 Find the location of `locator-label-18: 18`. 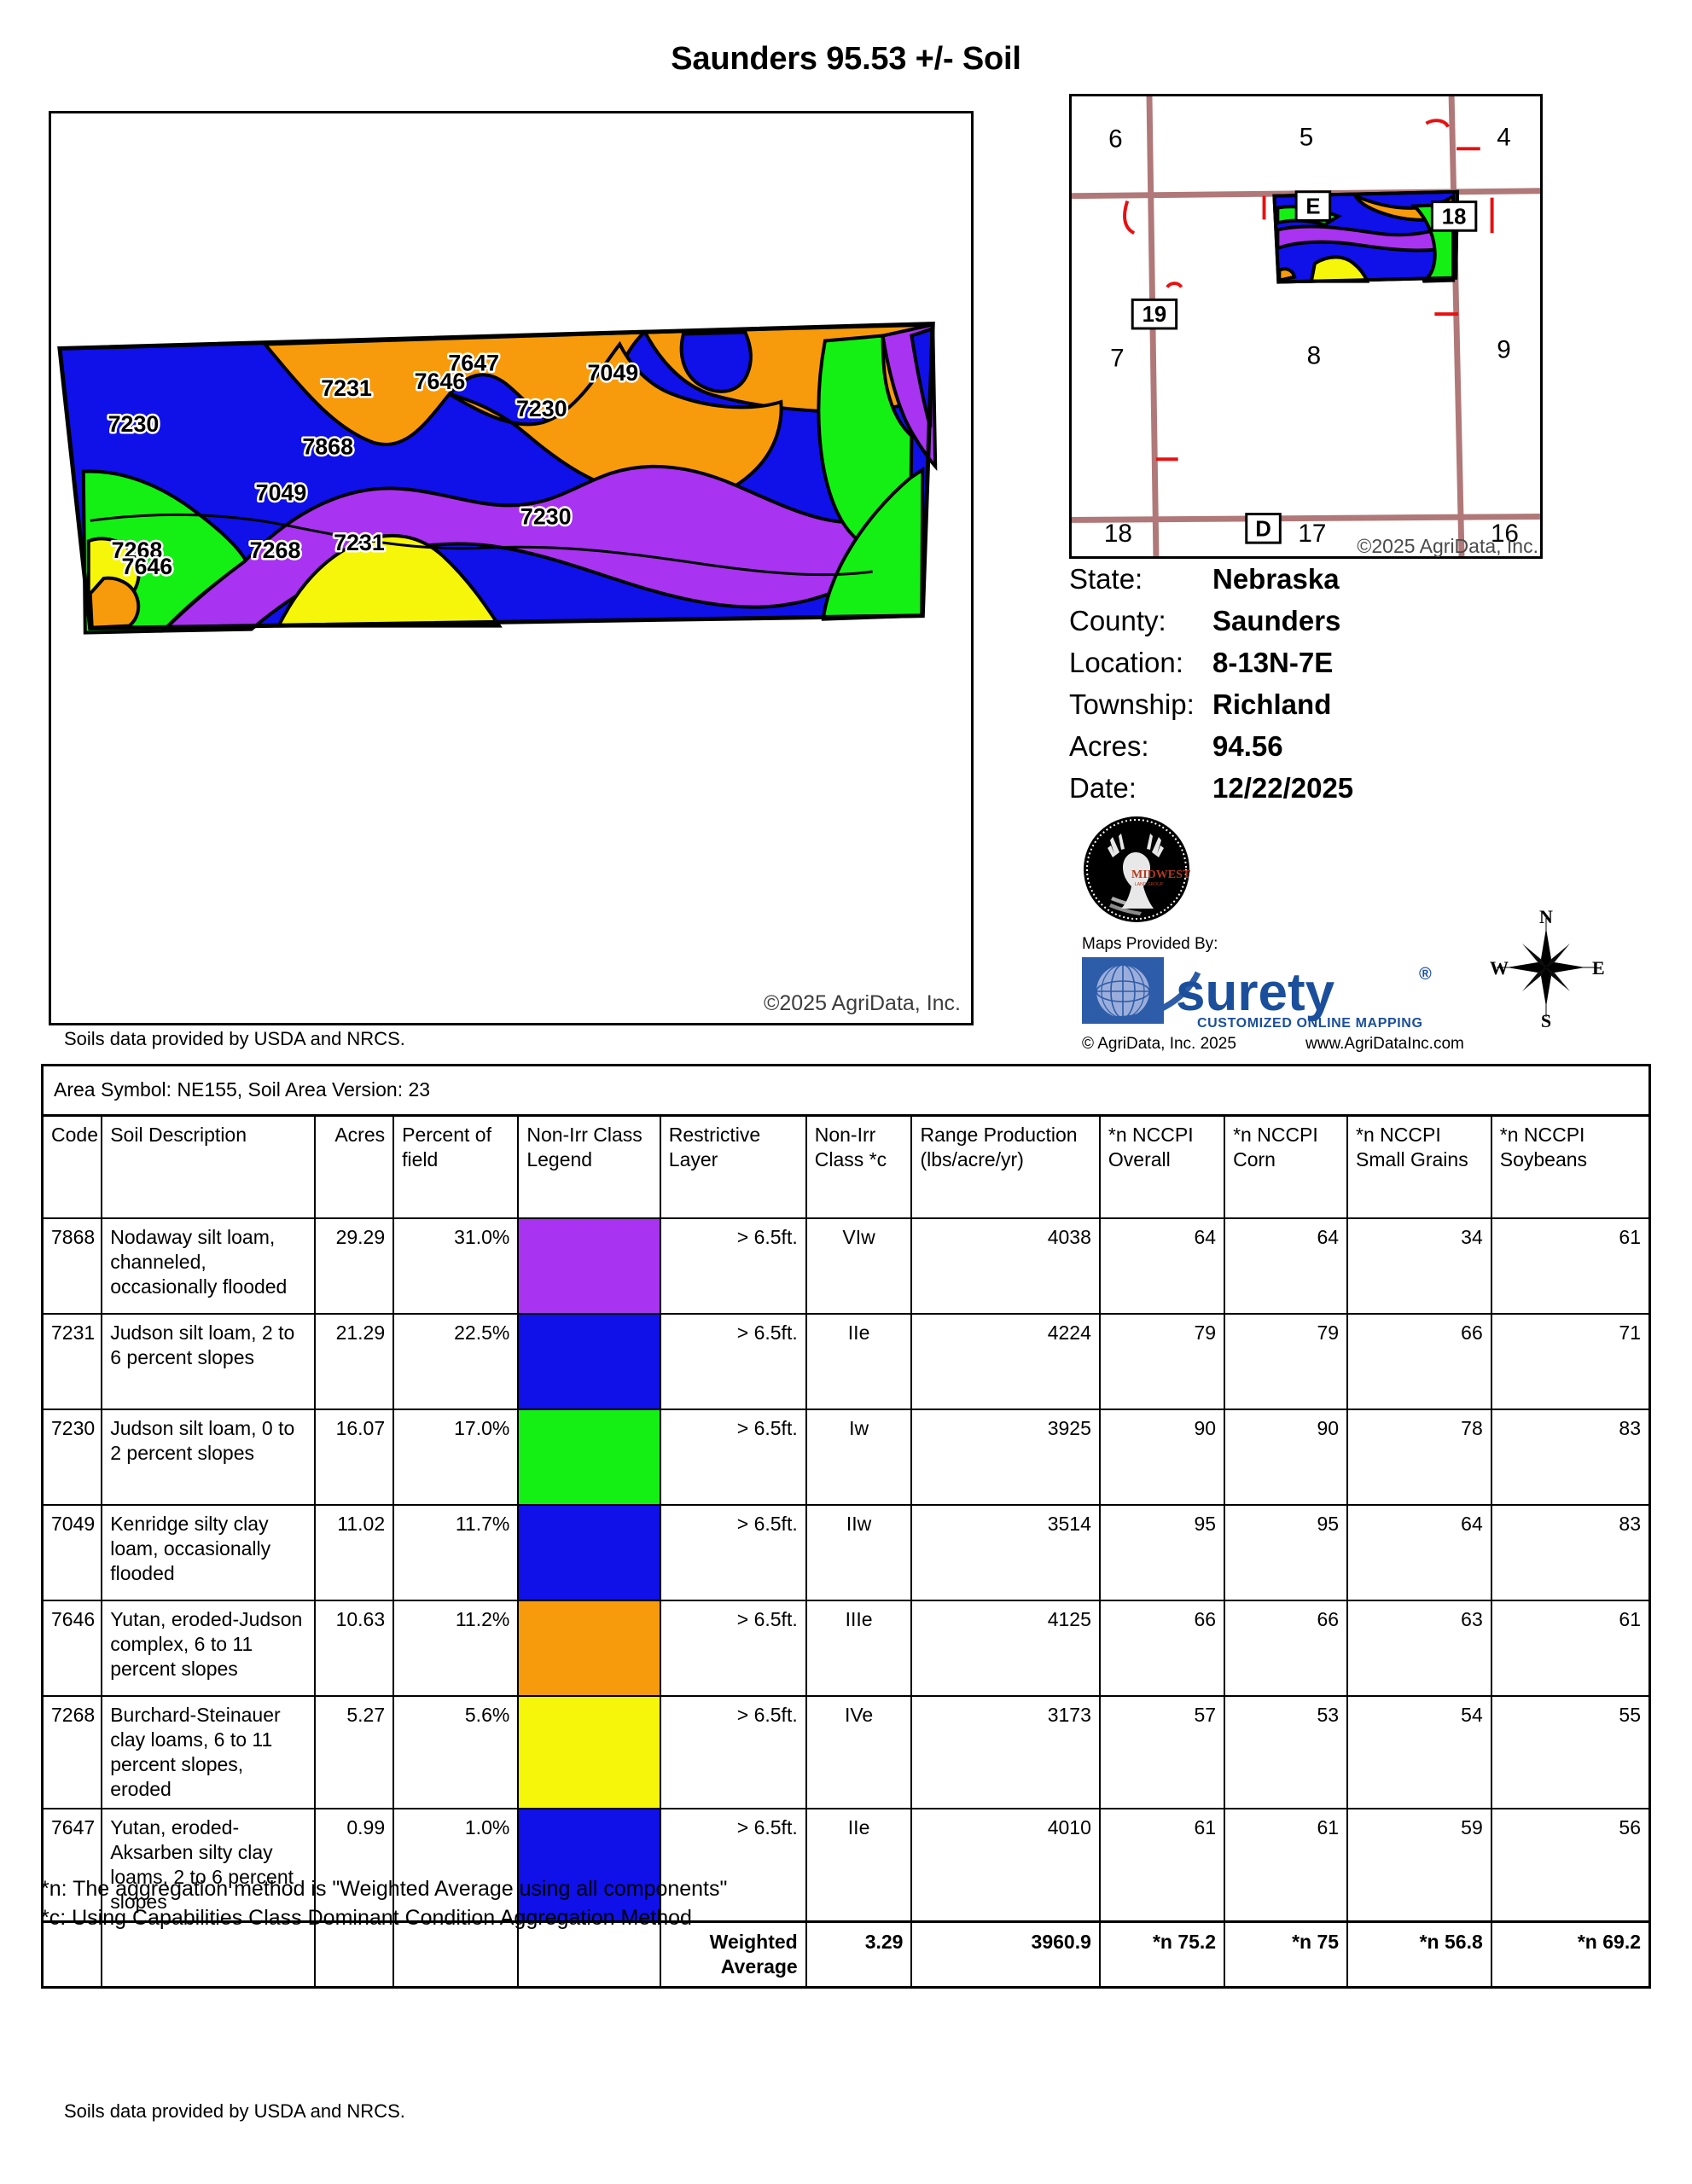

locator-label-18: 18 is located at coordinates (1454, 217).